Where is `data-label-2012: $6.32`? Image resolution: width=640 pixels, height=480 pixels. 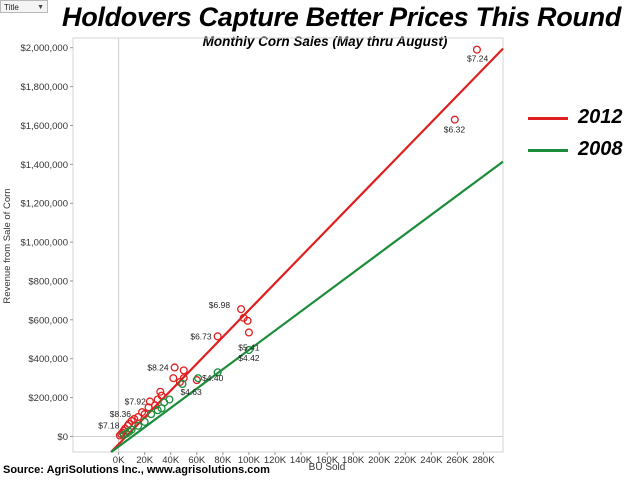
data-label-2012: $6.32 is located at coordinates (455, 130).